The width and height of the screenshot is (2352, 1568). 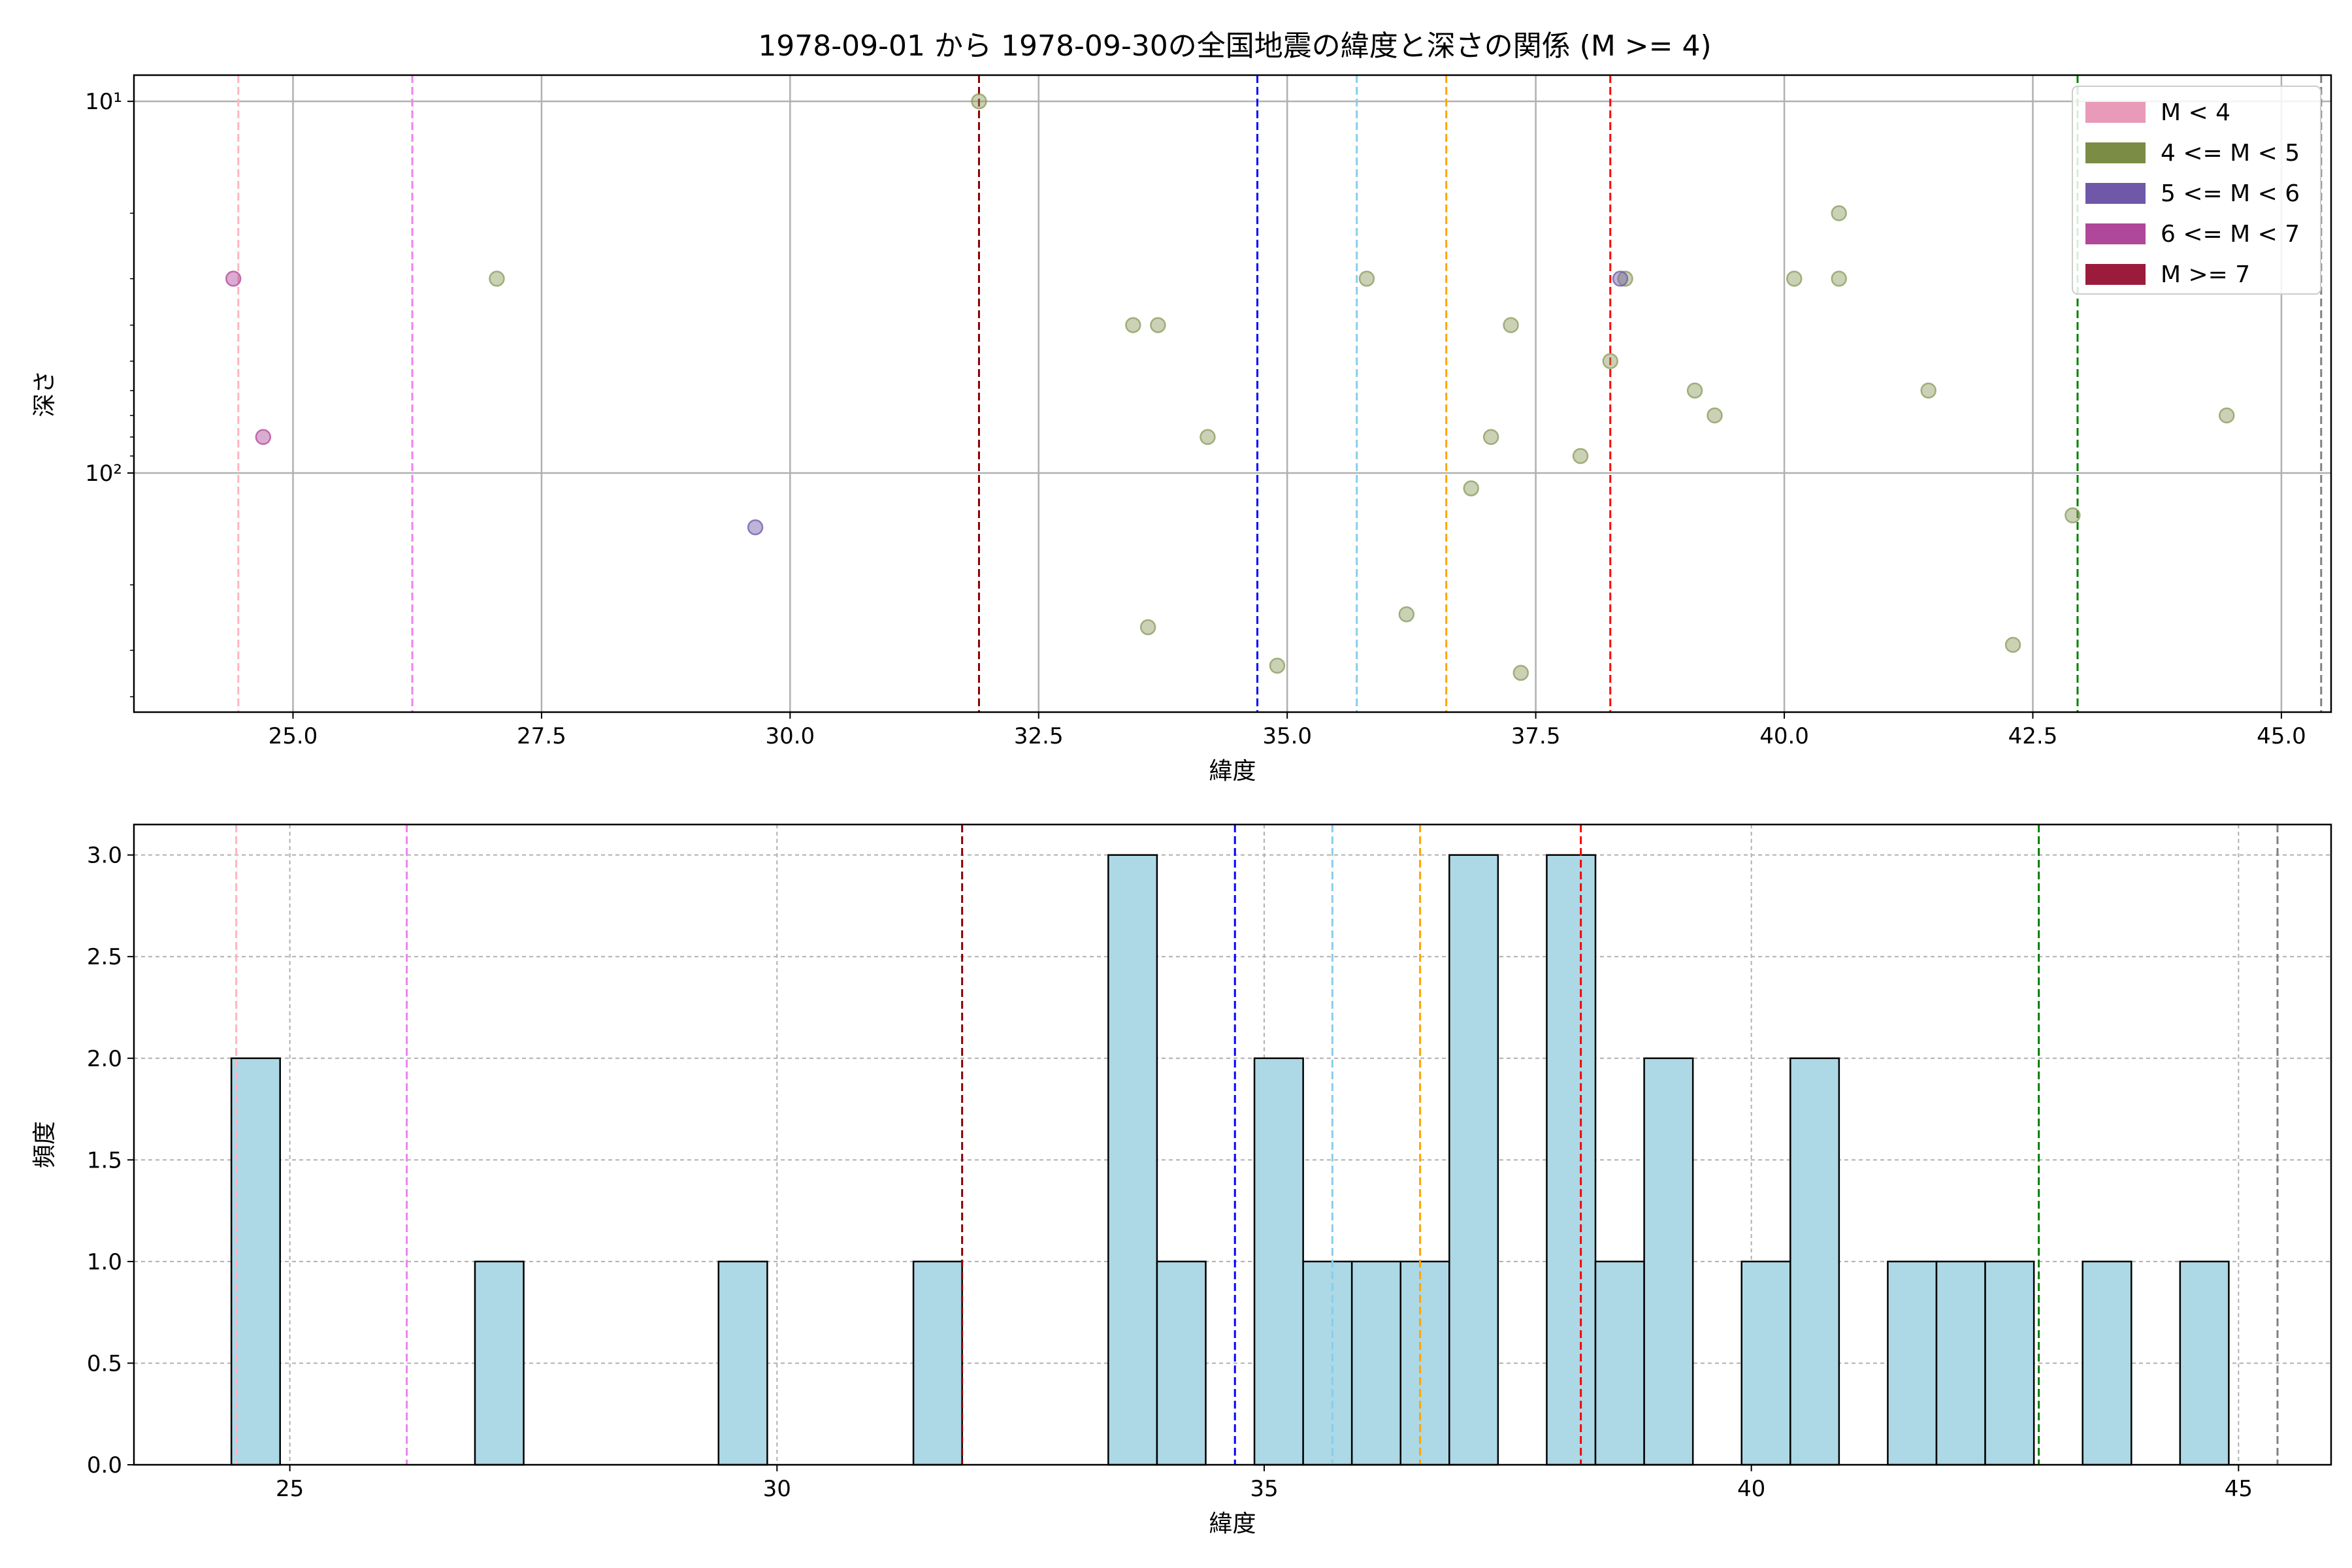 I want to click on scatter-x-tick-label: 32.5, so click(x=1039, y=736).